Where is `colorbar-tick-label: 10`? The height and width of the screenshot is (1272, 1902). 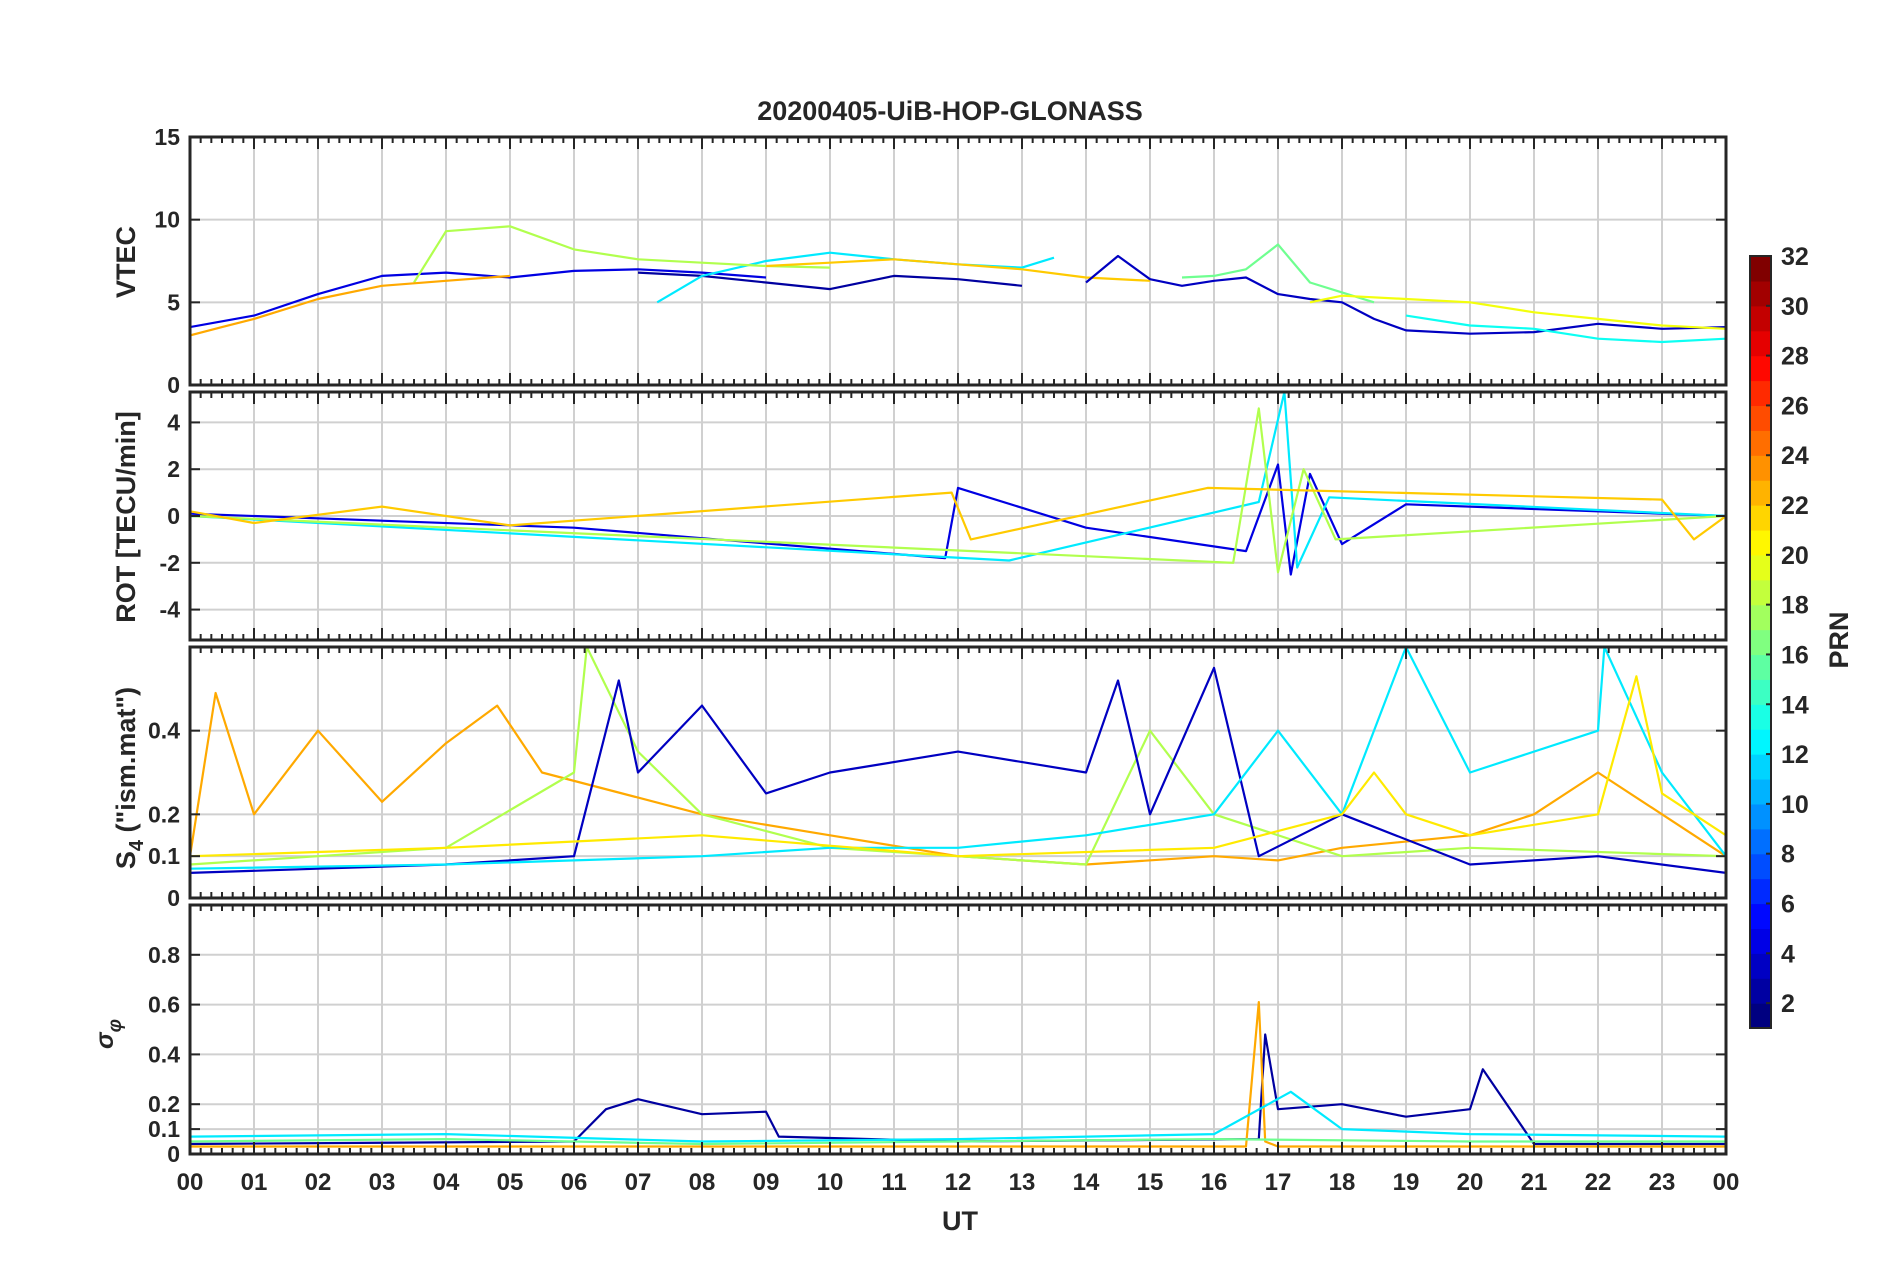 colorbar-tick-label: 10 is located at coordinates (1795, 805).